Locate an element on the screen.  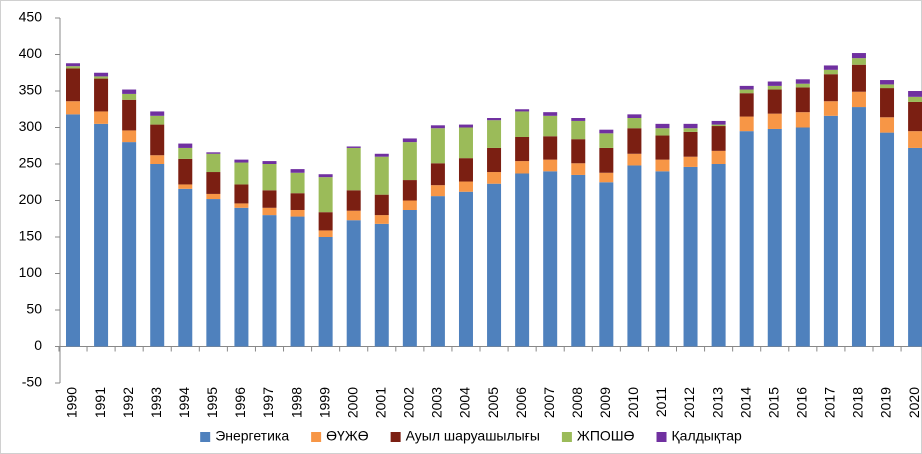
x-tick-label: 2016 is located at coordinates (802, 402).